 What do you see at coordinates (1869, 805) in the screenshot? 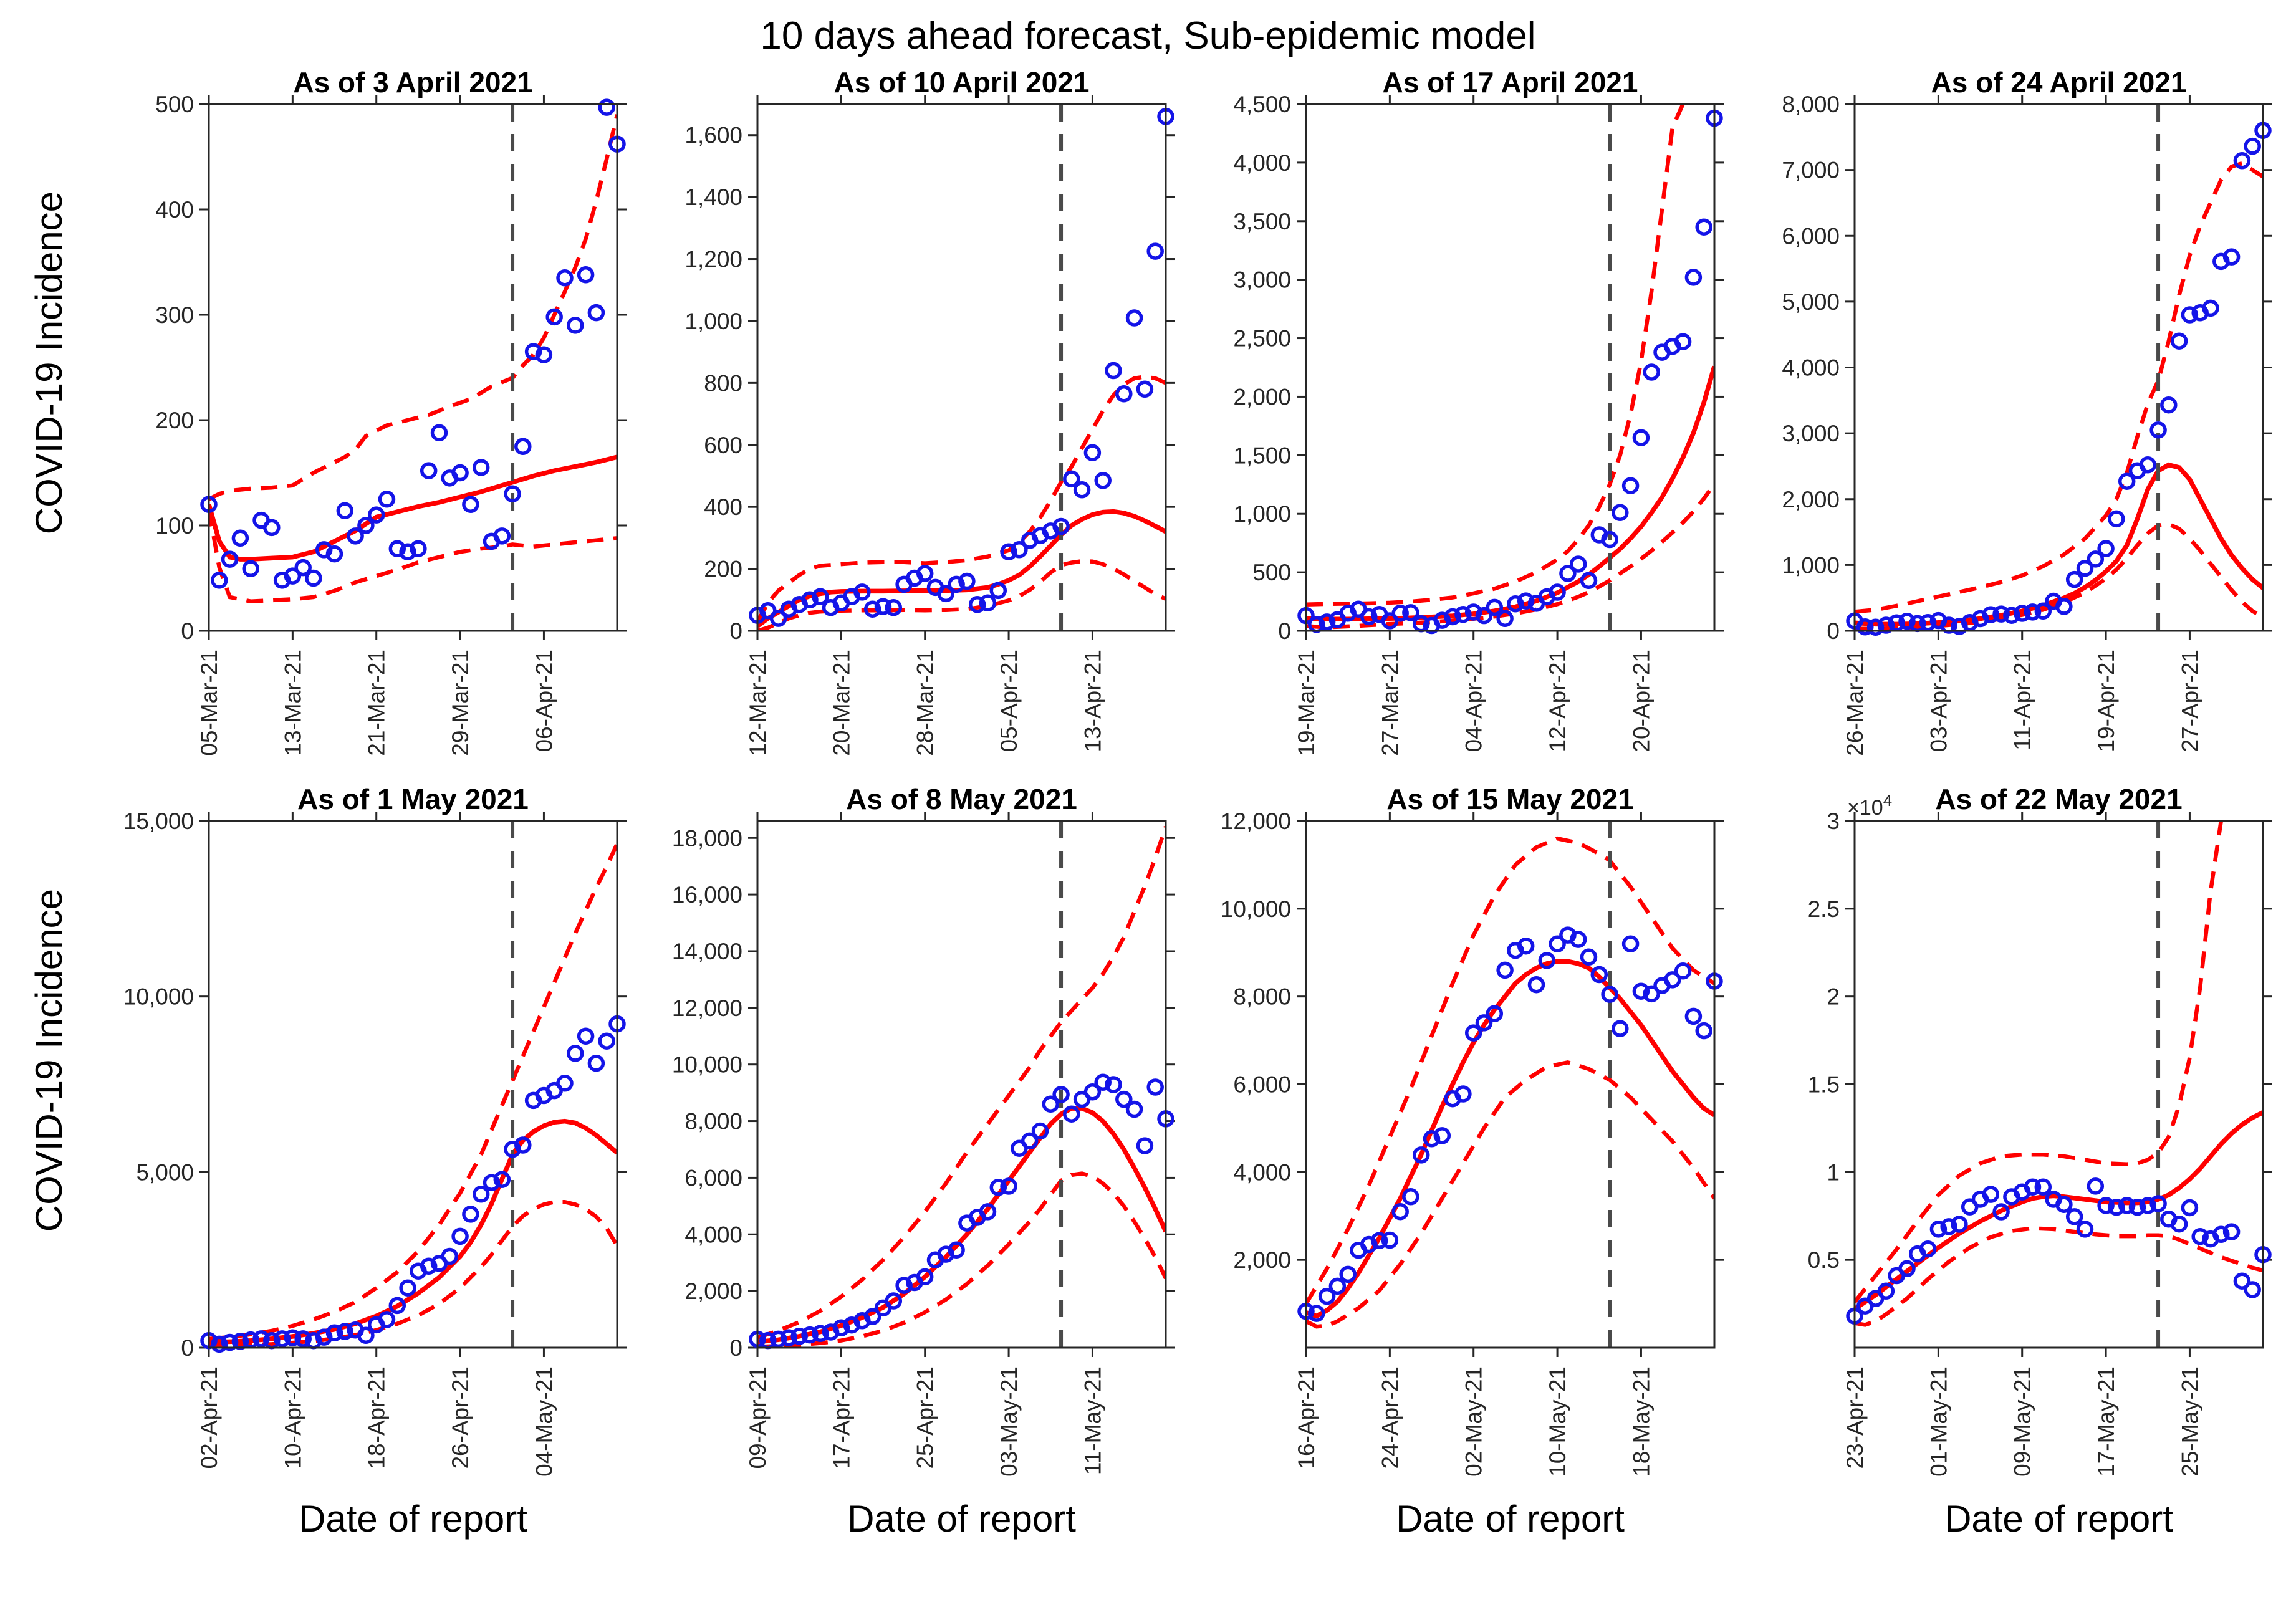
I see `y-axis-exponent-label: ×10⁴` at bounding box center [1869, 805].